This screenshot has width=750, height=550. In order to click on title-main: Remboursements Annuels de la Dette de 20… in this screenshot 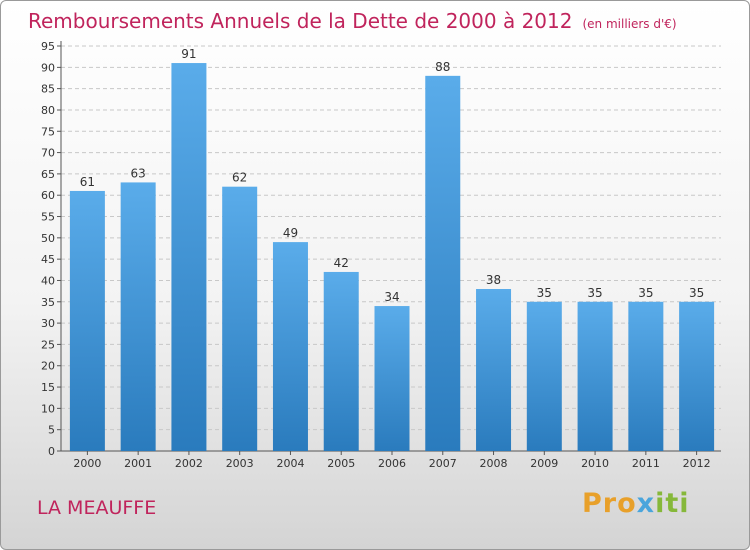, I will do `click(300, 21)`.